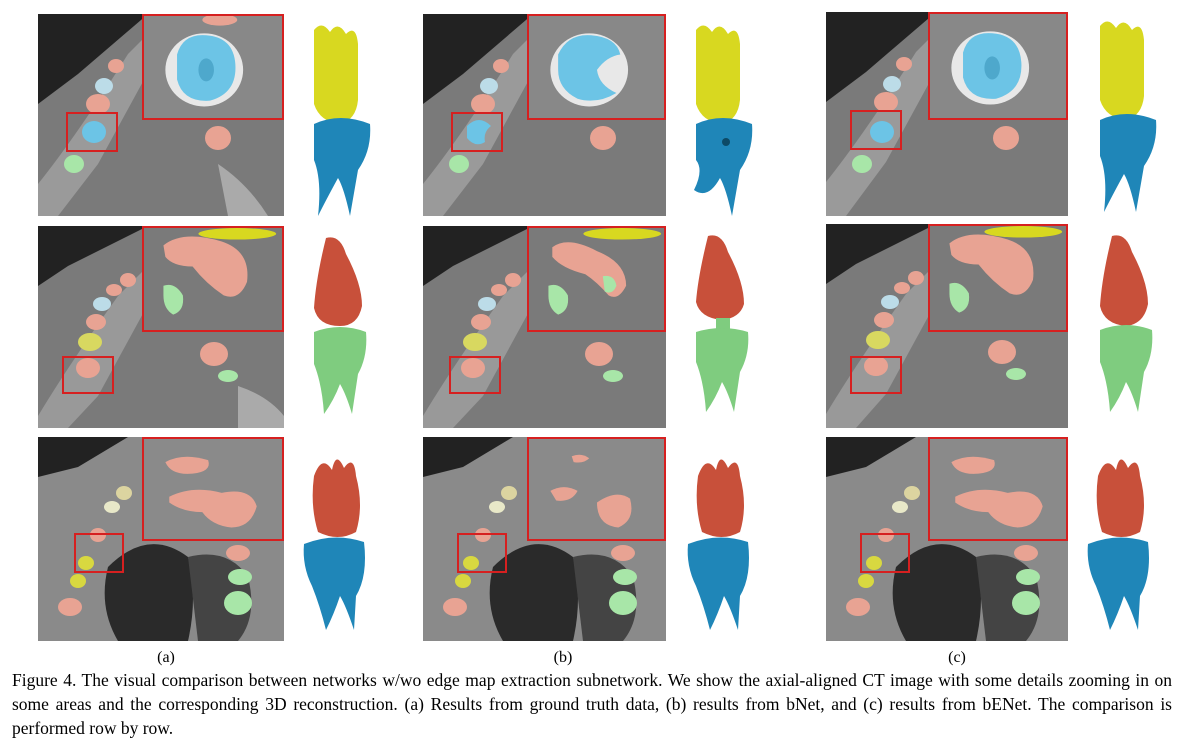 The image size is (1180, 755). I want to click on column-label-b: (b), so click(563, 657).